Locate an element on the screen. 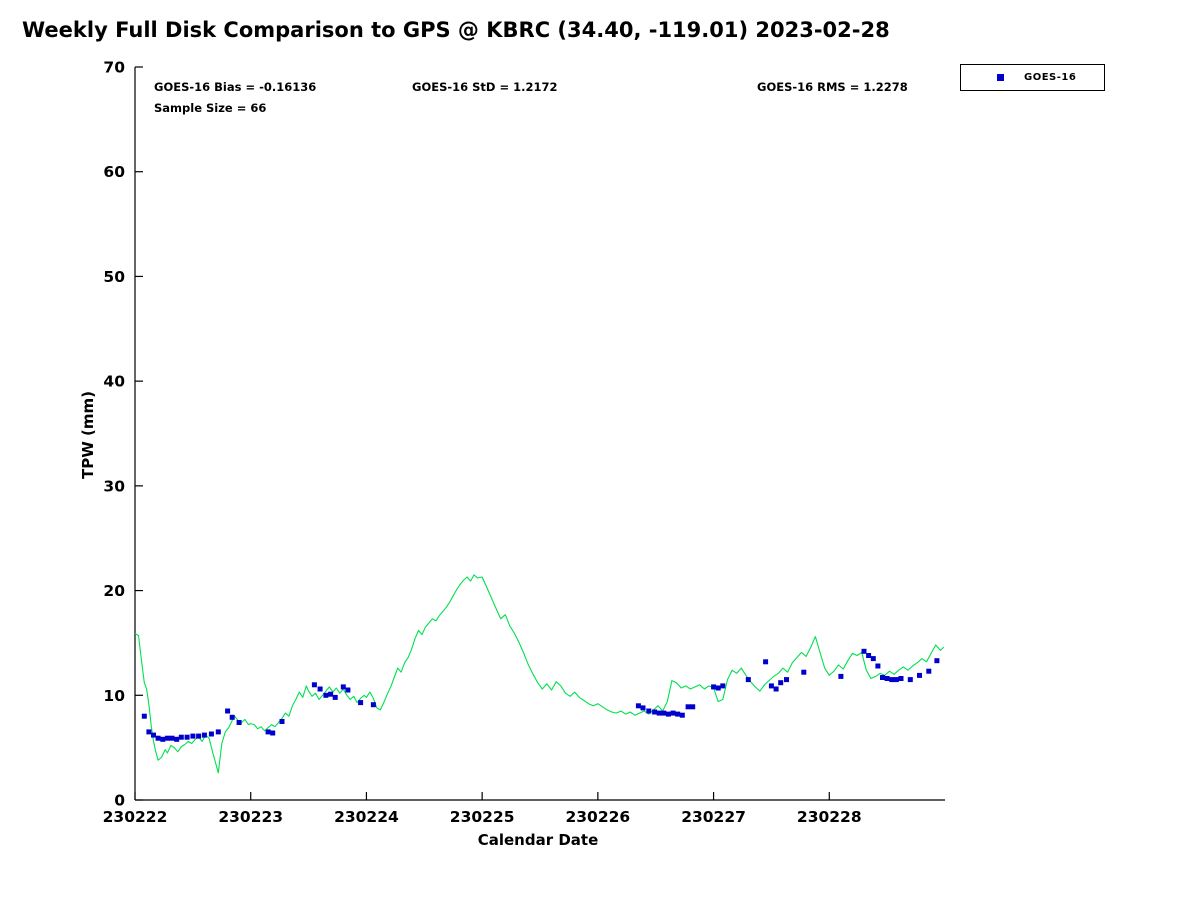 The width and height of the screenshot is (1200, 900). svg-text: 230222 is located at coordinates (135, 817).